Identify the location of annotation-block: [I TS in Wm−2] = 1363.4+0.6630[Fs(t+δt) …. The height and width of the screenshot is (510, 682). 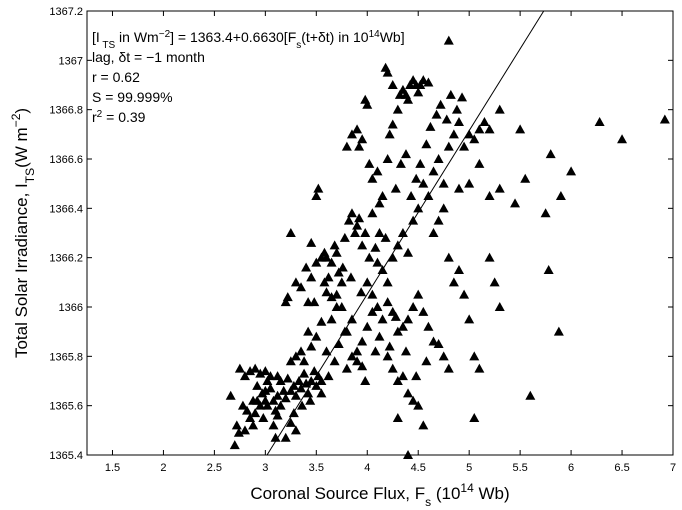
(248, 77).